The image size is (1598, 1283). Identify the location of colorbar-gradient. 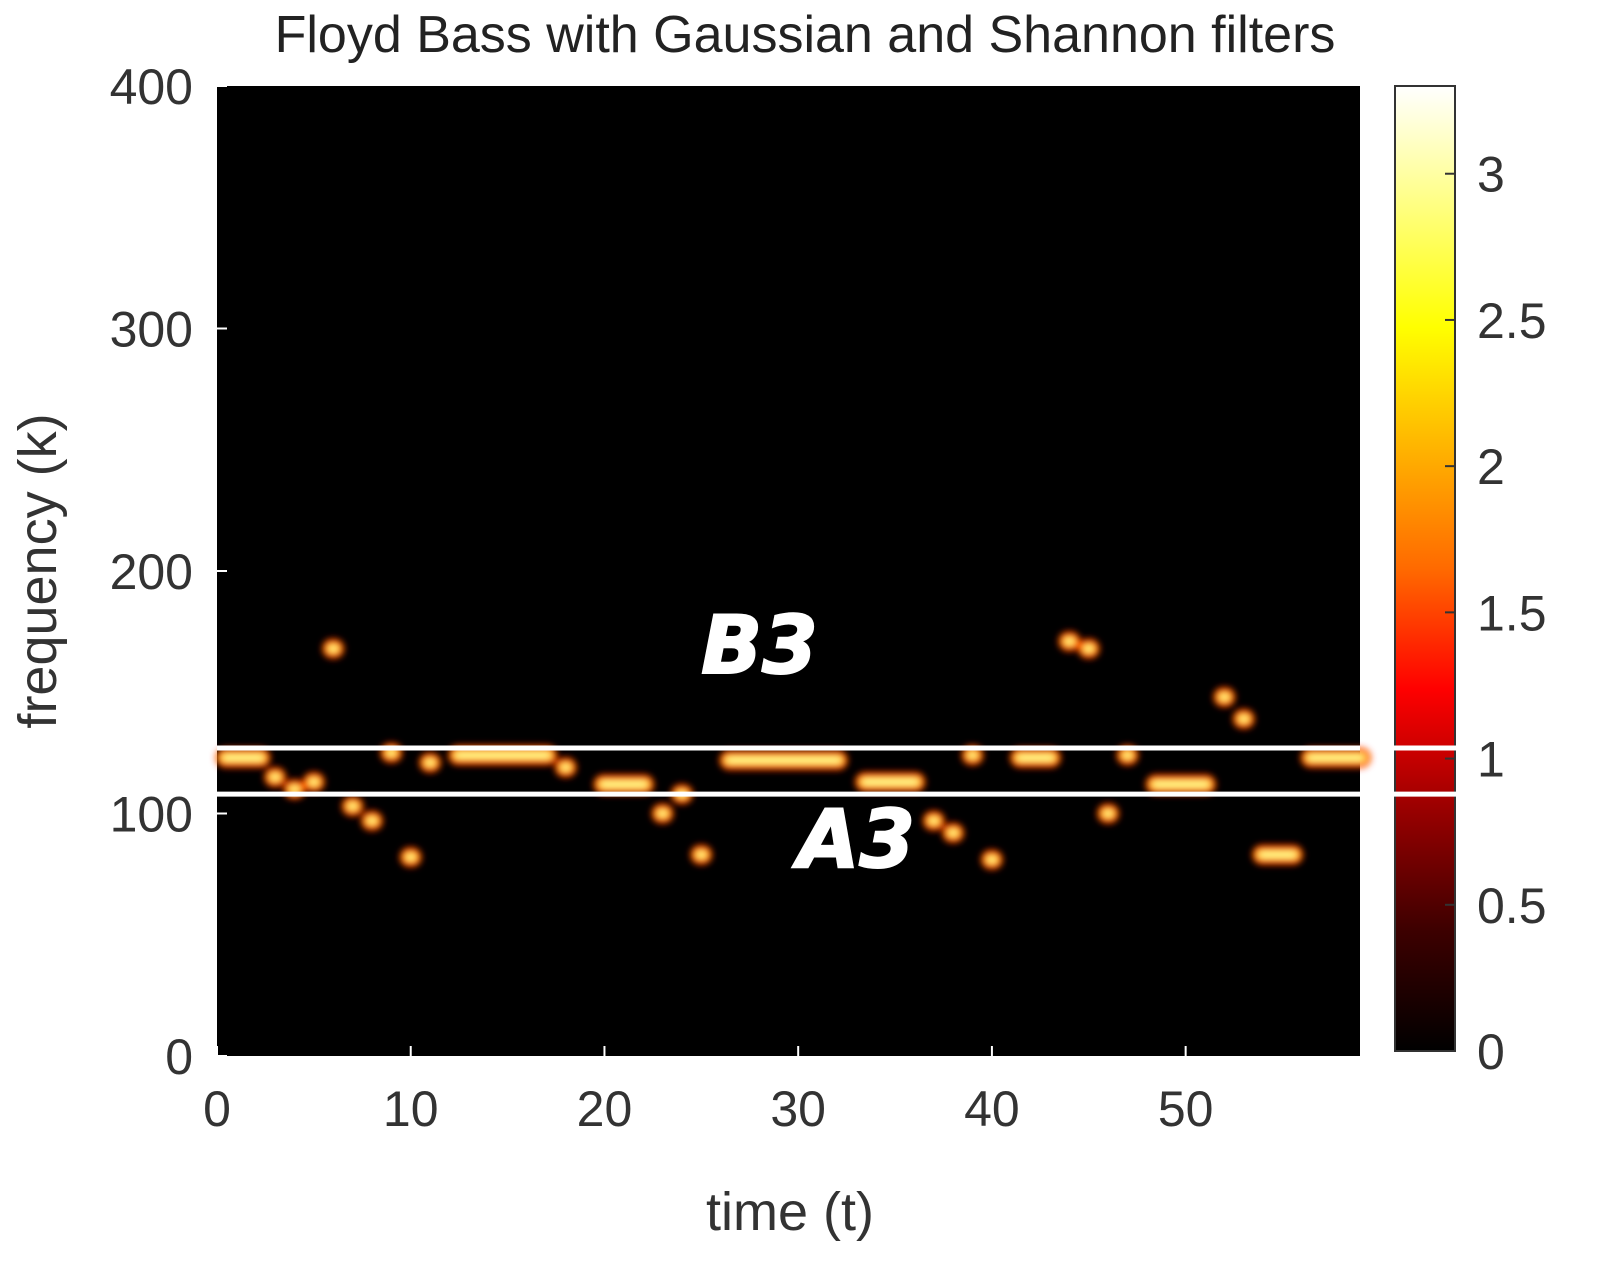
(1425, 568).